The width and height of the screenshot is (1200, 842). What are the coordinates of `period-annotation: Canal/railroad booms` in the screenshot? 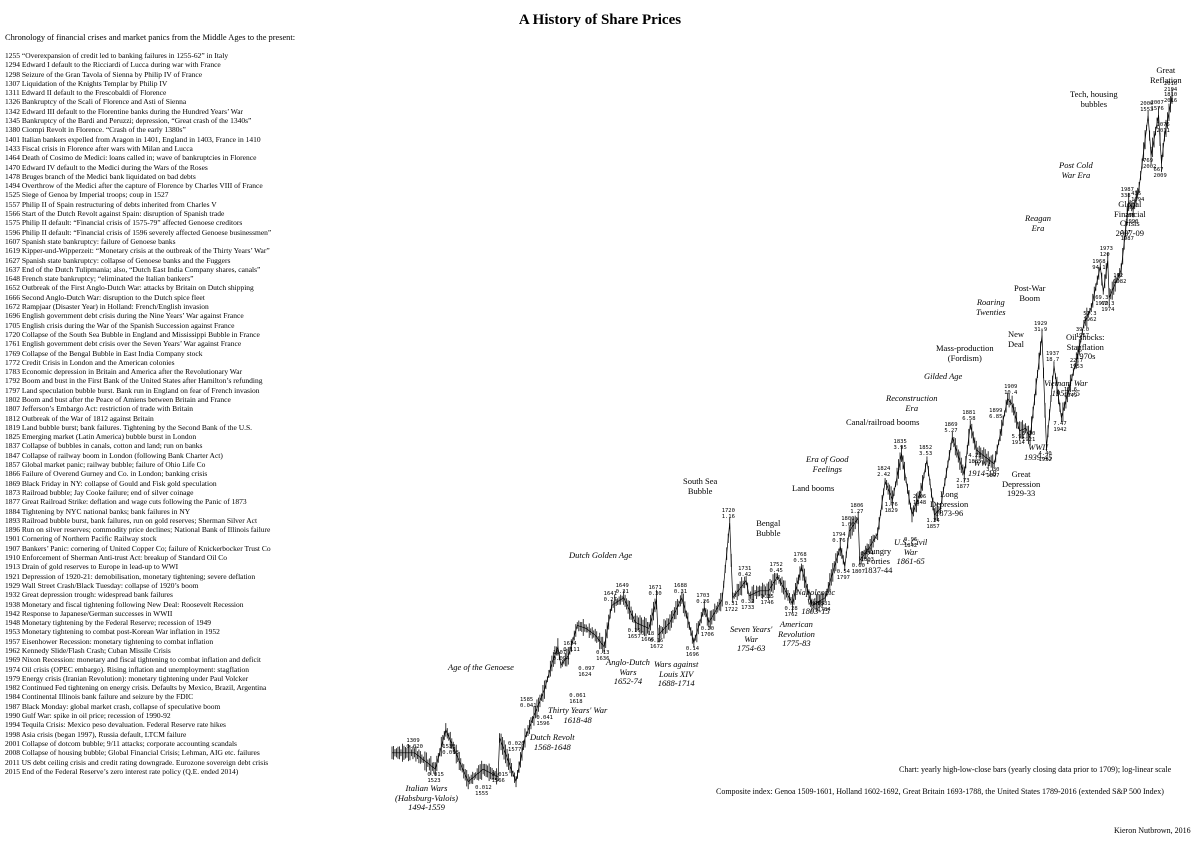 It's located at (883, 422).